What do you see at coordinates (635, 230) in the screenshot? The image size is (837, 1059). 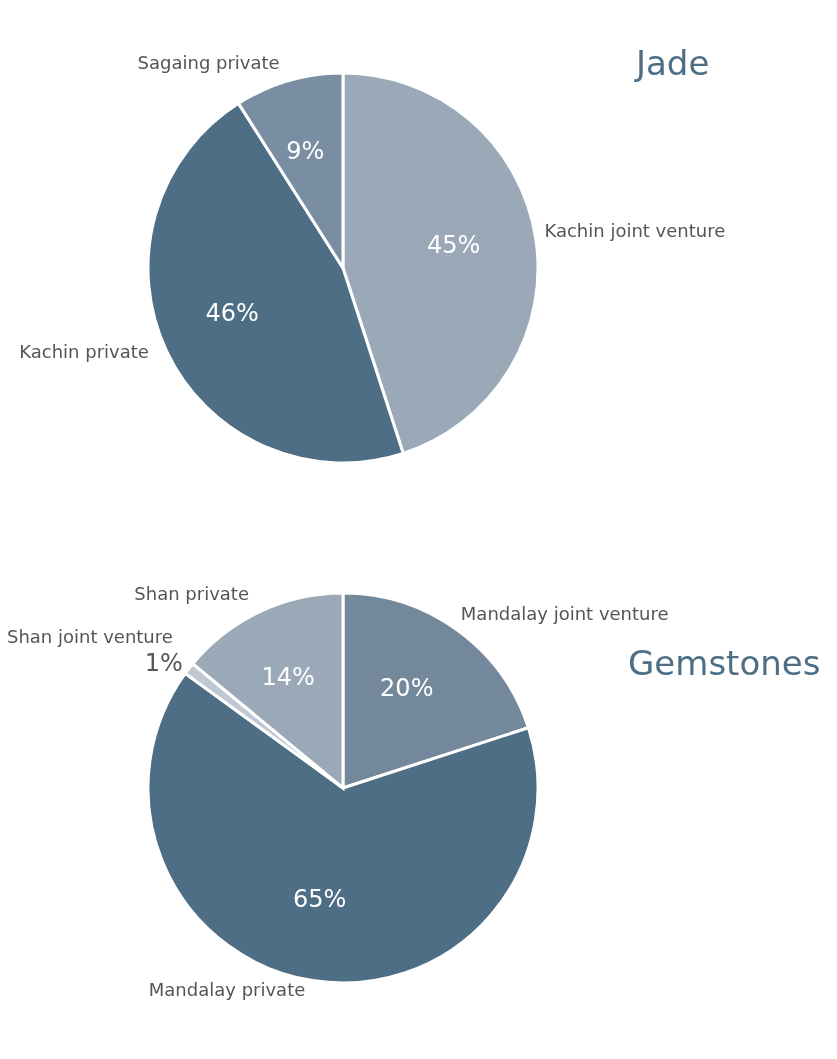 I see `slice-label: Kachin joint venture` at bounding box center [635, 230].